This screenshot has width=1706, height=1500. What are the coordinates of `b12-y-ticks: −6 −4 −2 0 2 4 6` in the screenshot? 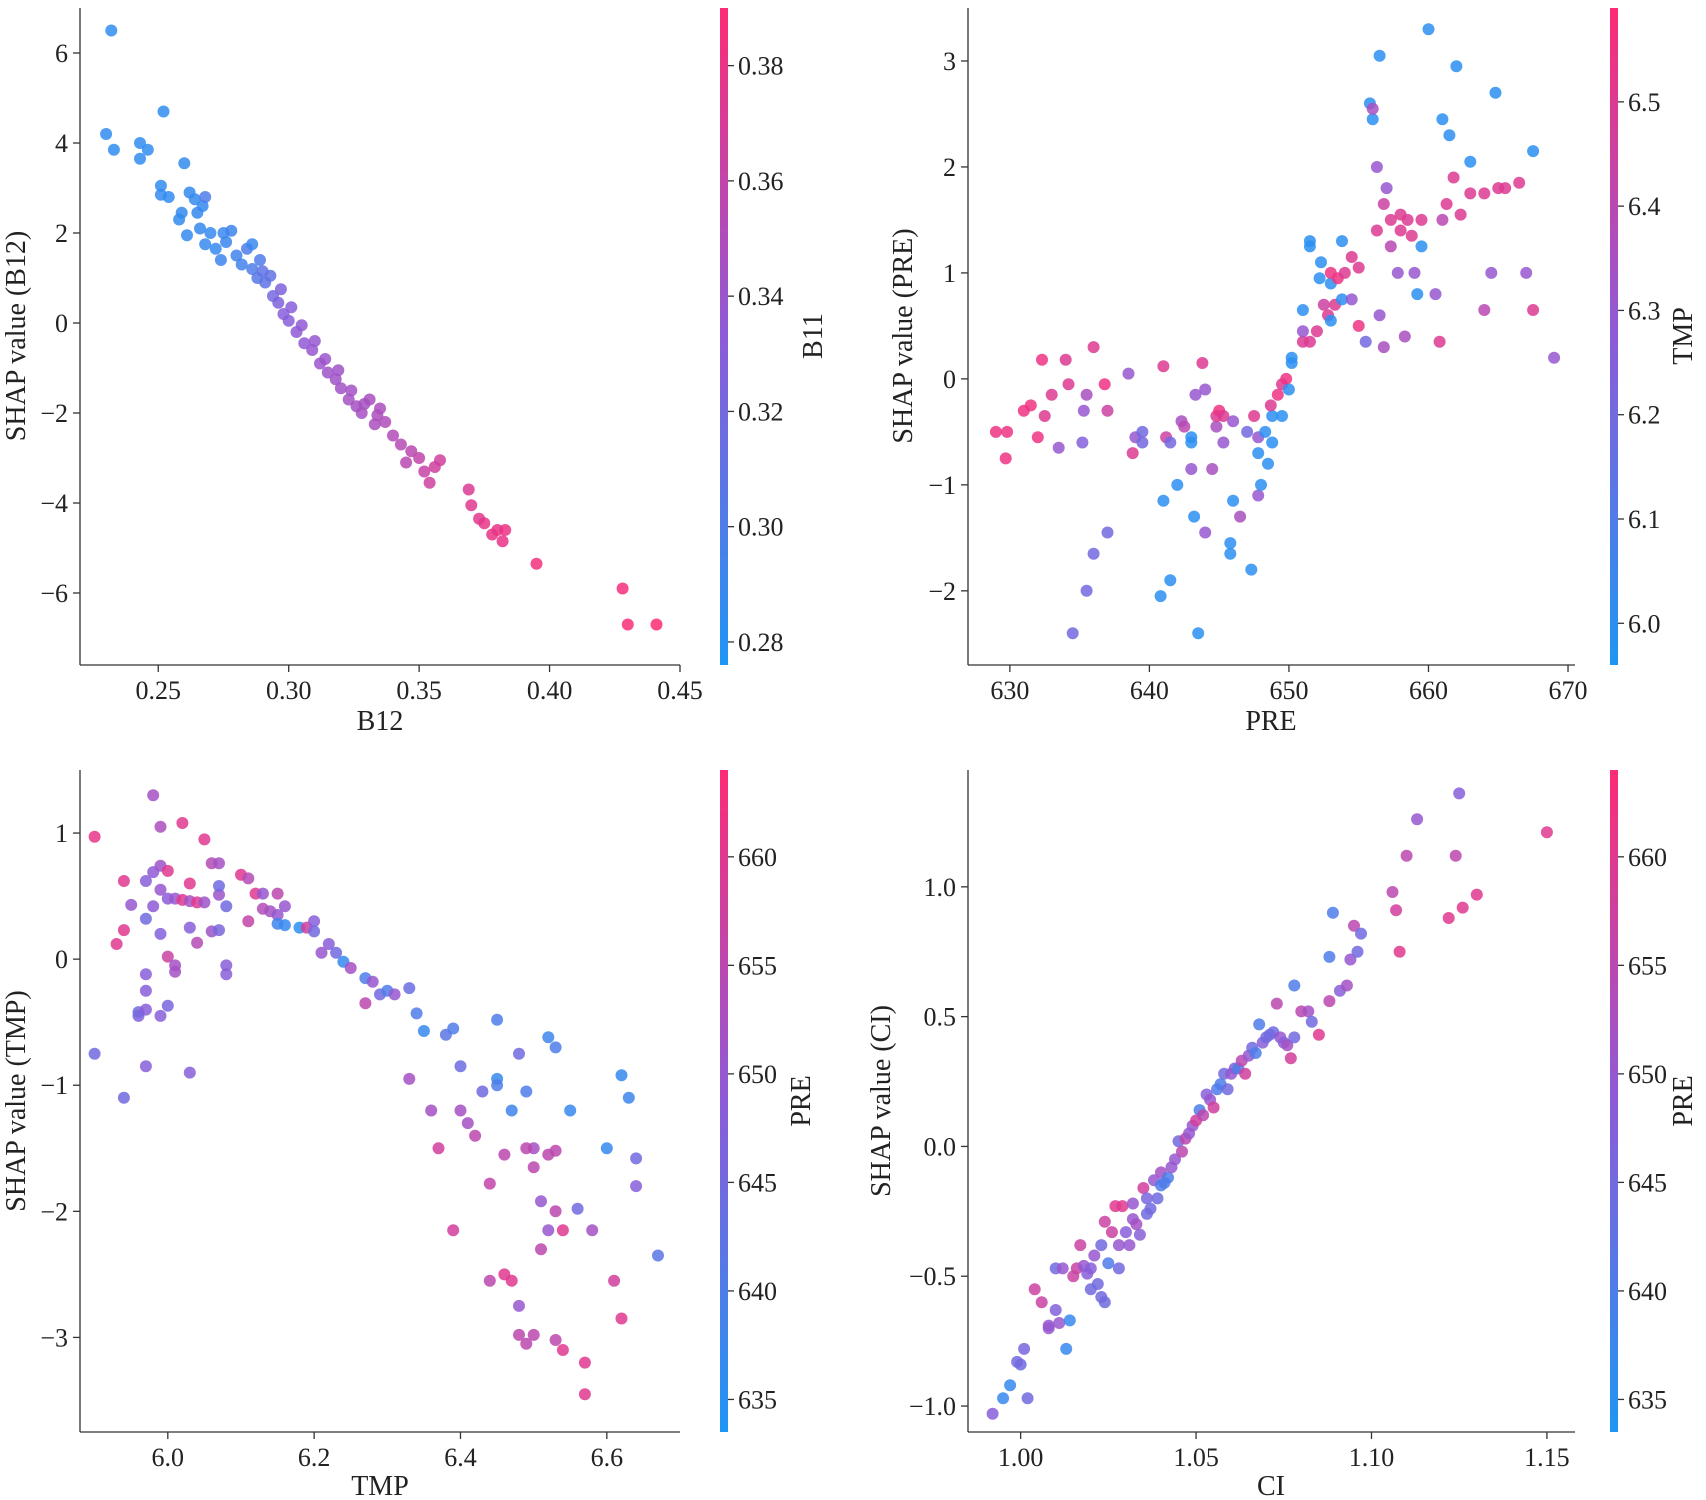 It's located at (60, 323).